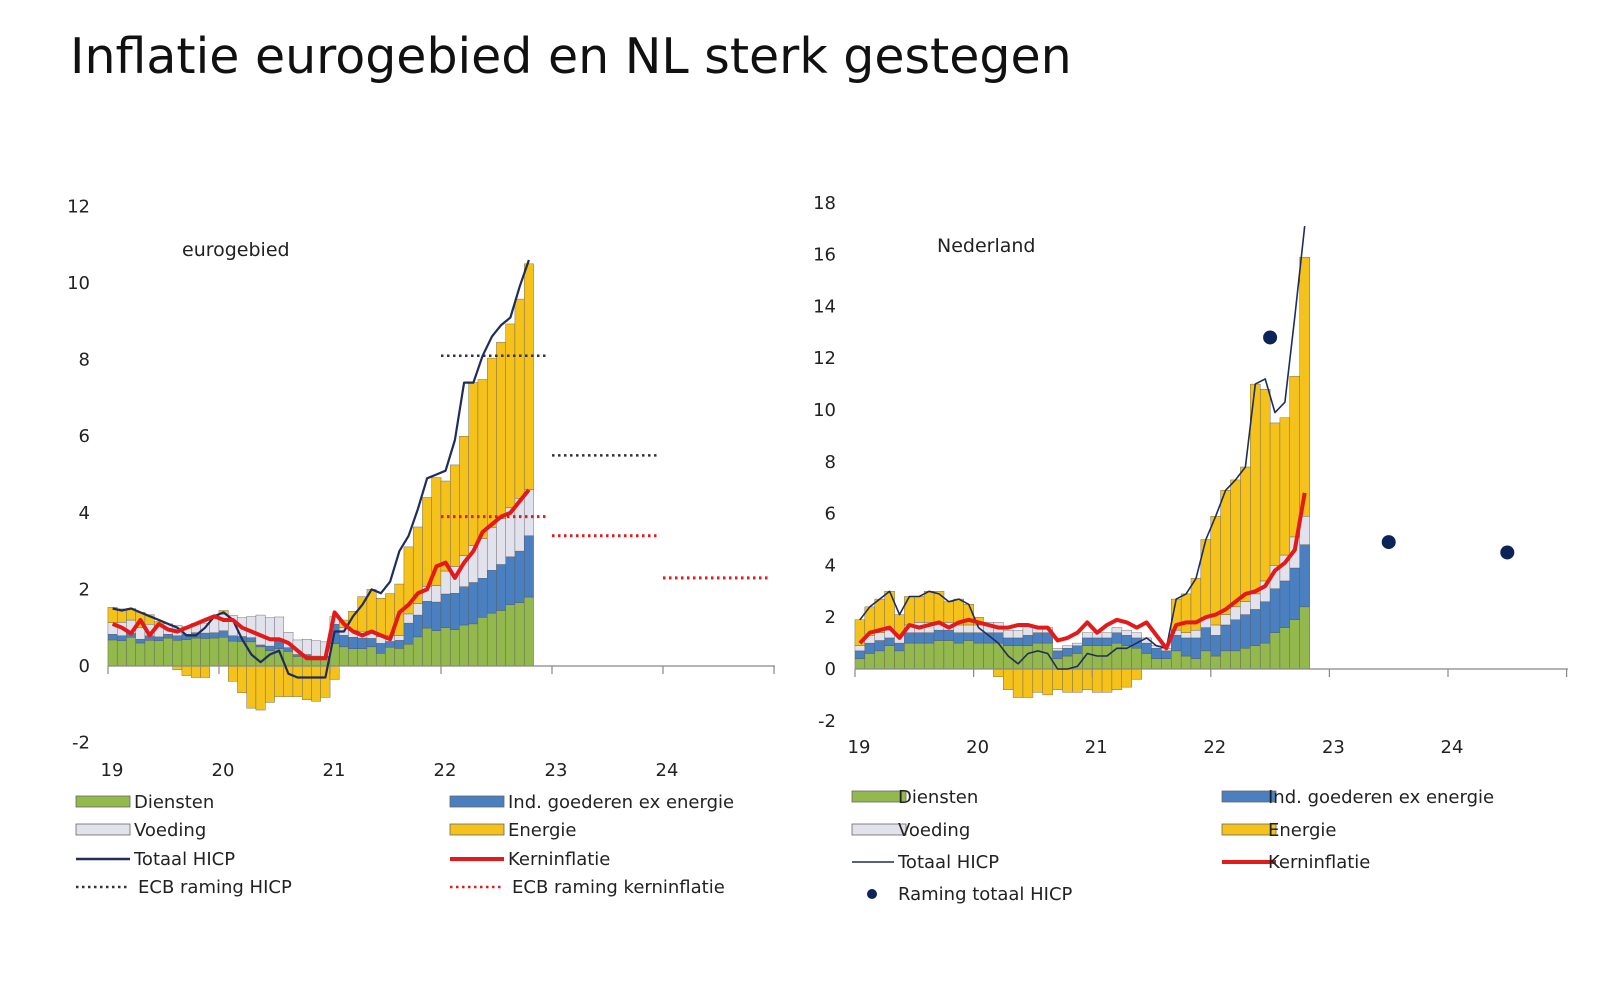 The image size is (1600, 982). I want to click on y-tick-label: 8, so click(830, 462).